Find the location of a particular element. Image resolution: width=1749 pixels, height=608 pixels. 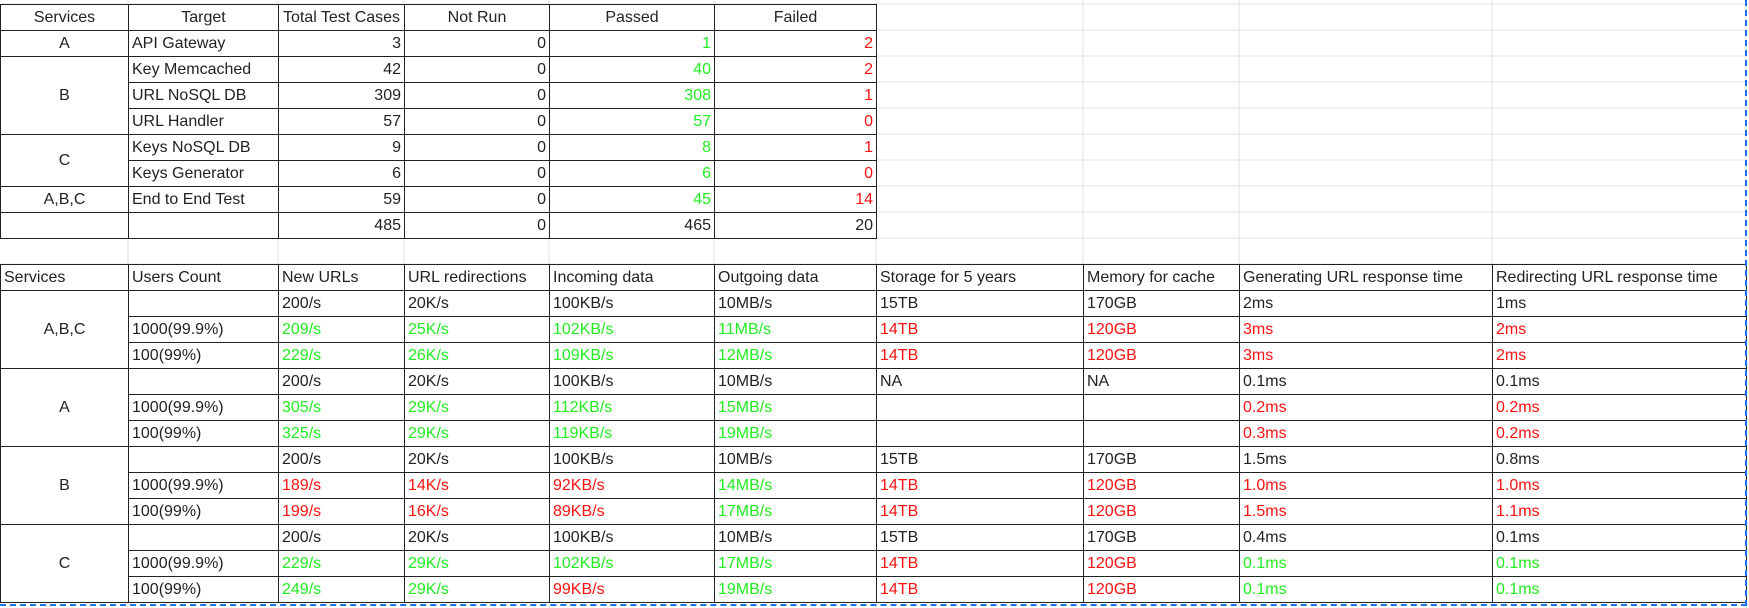

passed-sum-cell: 465 is located at coordinates (632, 225).